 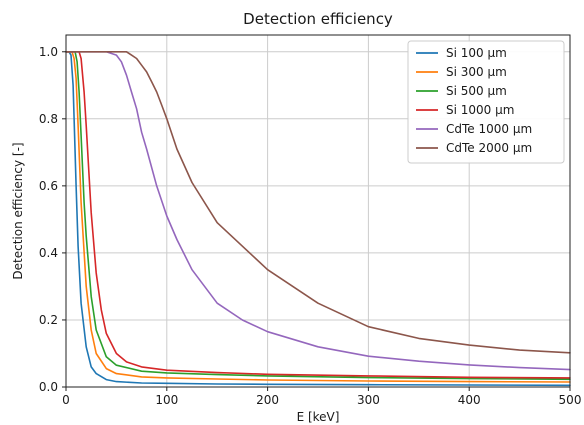 I want to click on y-tick-label: 0.0, so click(x=48, y=387).